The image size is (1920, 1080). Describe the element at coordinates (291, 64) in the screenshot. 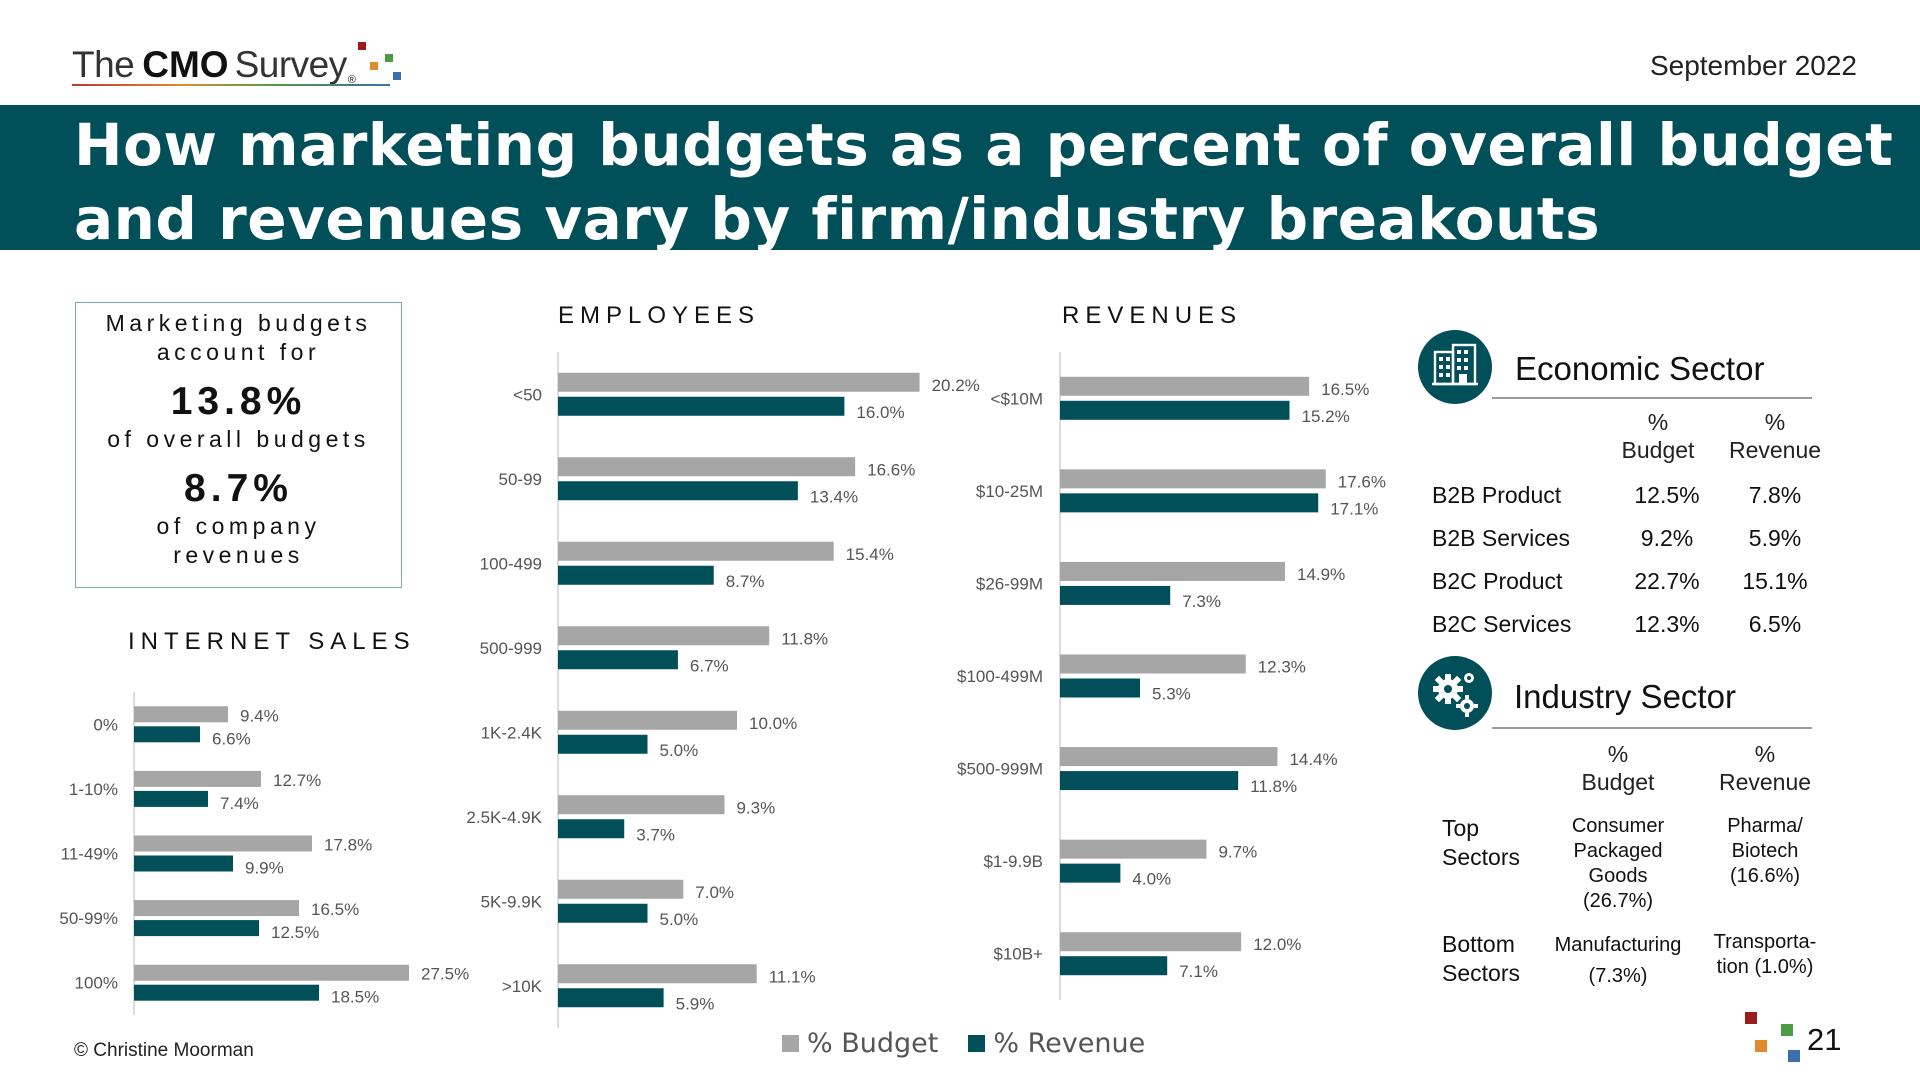

I see `logo-survey: Survey` at that location.